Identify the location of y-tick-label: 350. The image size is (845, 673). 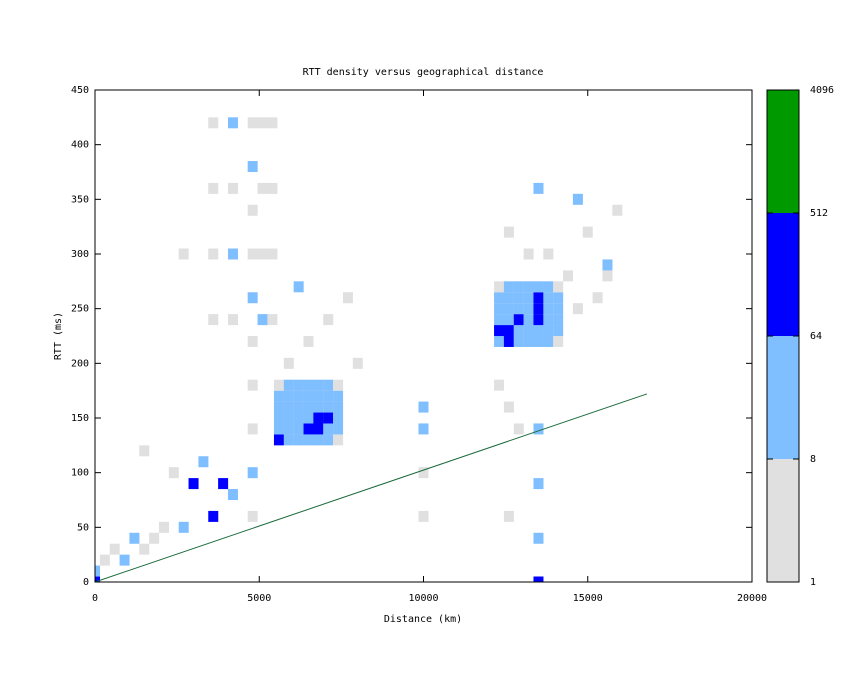
(80, 199).